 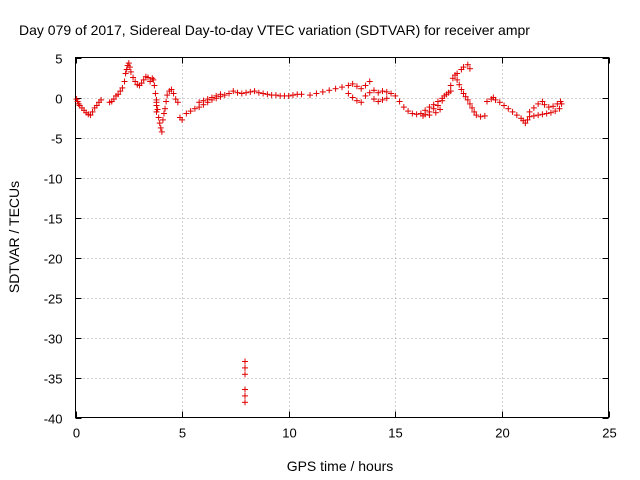 I want to click on y-axis-title: SDTVAR / TECUs, so click(x=14, y=237).